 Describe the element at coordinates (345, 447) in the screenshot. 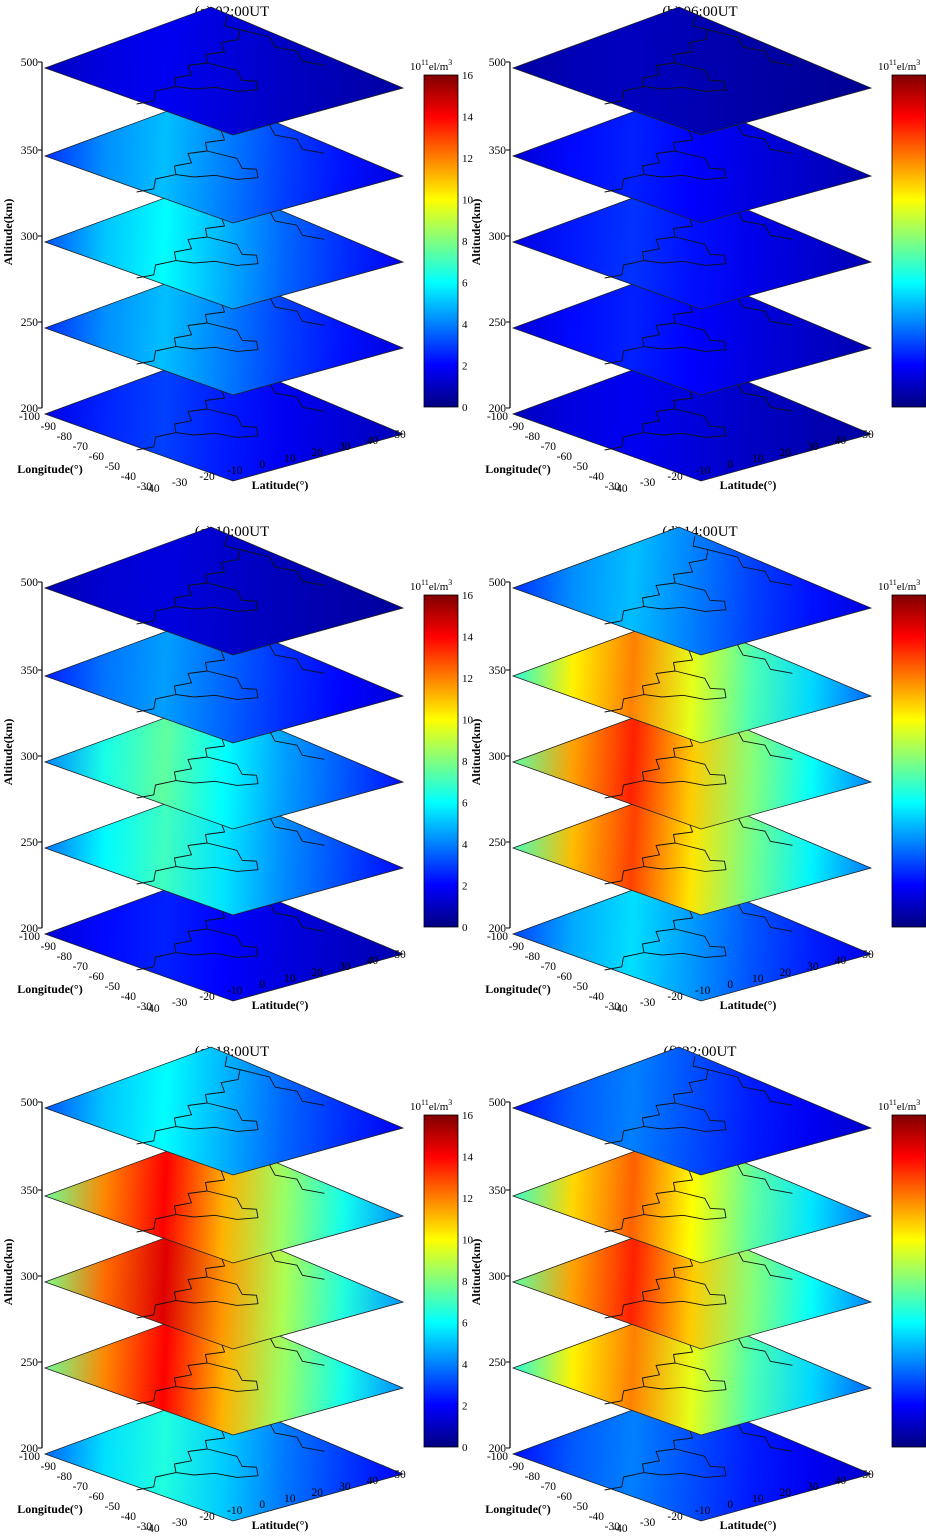

I see `latitude-tick-label: 30` at that location.